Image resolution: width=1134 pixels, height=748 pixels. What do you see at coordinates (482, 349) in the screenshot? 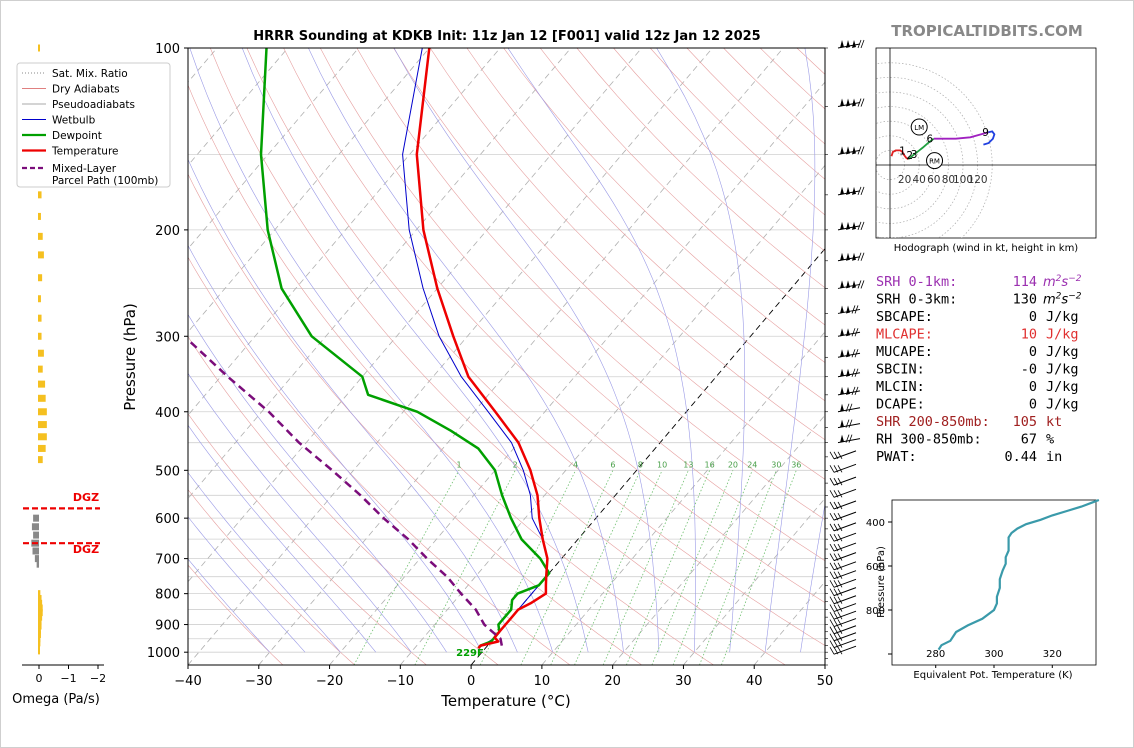
I see `temperature-line` at bounding box center [482, 349].